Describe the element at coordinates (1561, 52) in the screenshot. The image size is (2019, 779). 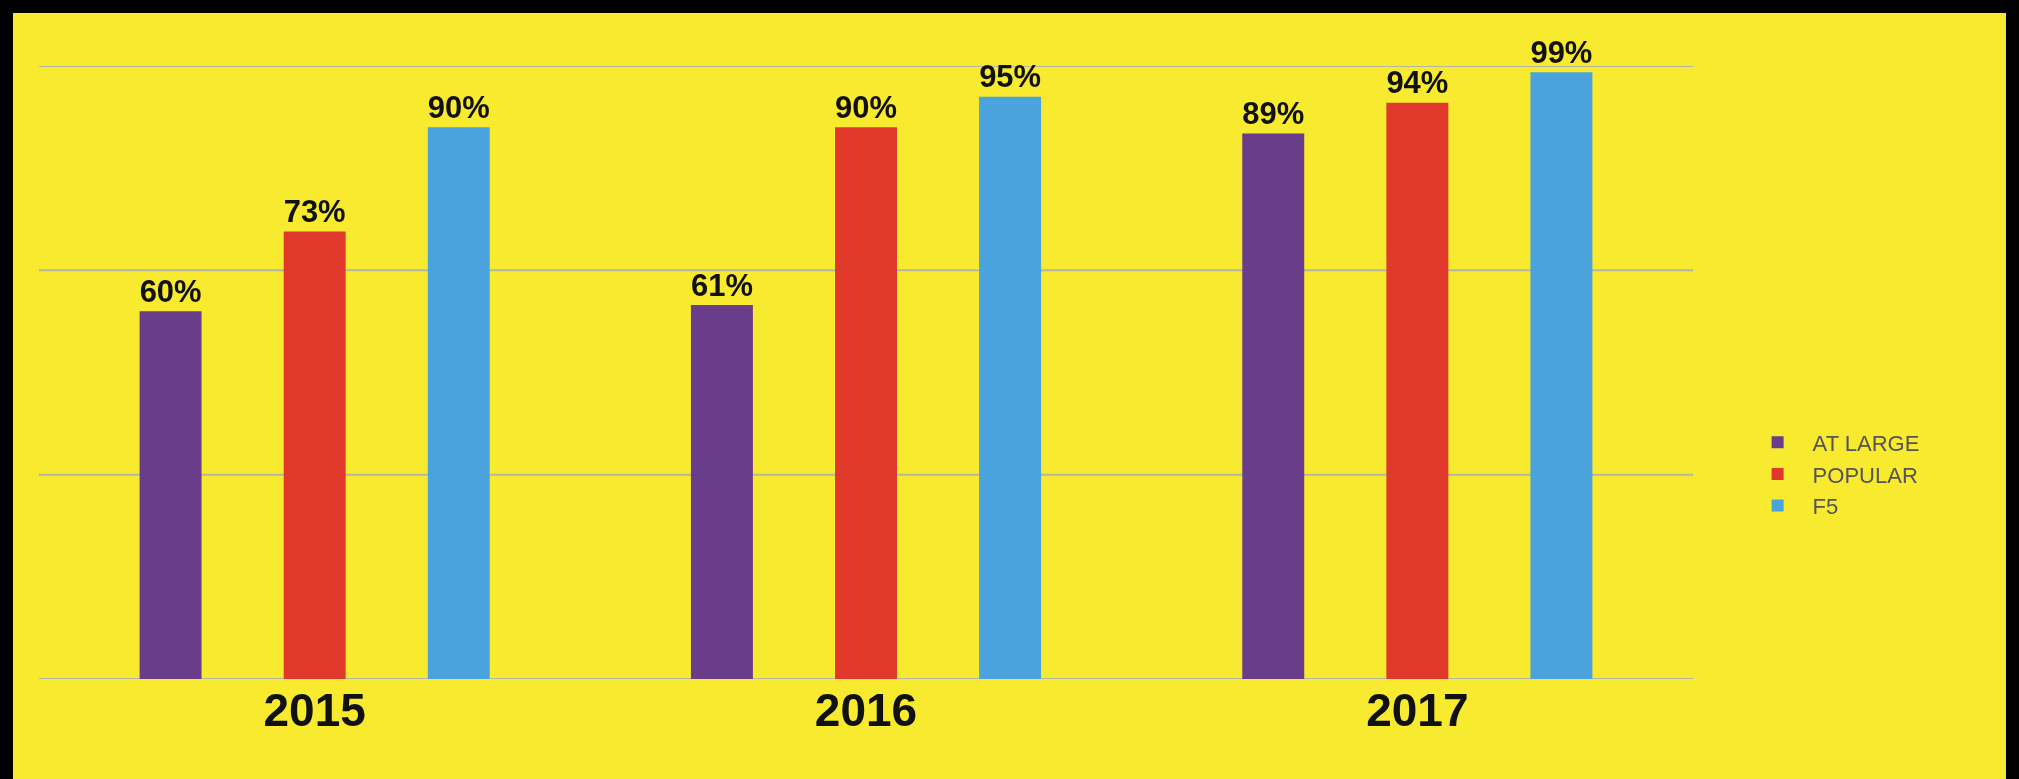
I see `data-label: 99%` at that location.